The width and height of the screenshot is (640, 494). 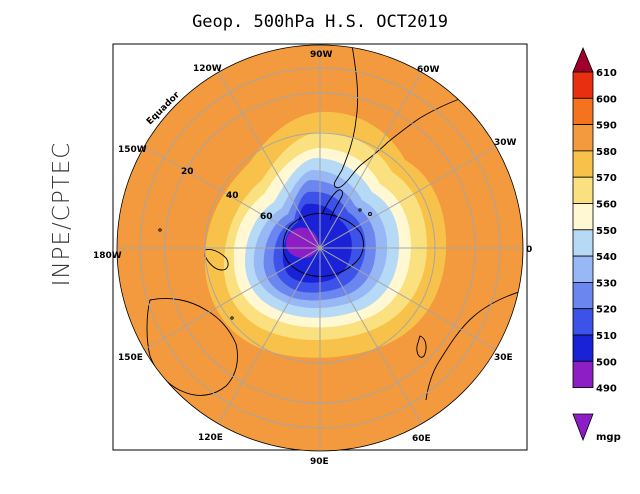 What do you see at coordinates (503, 358) in the screenshot?
I see `lon-label-30e: 30E` at bounding box center [503, 358].